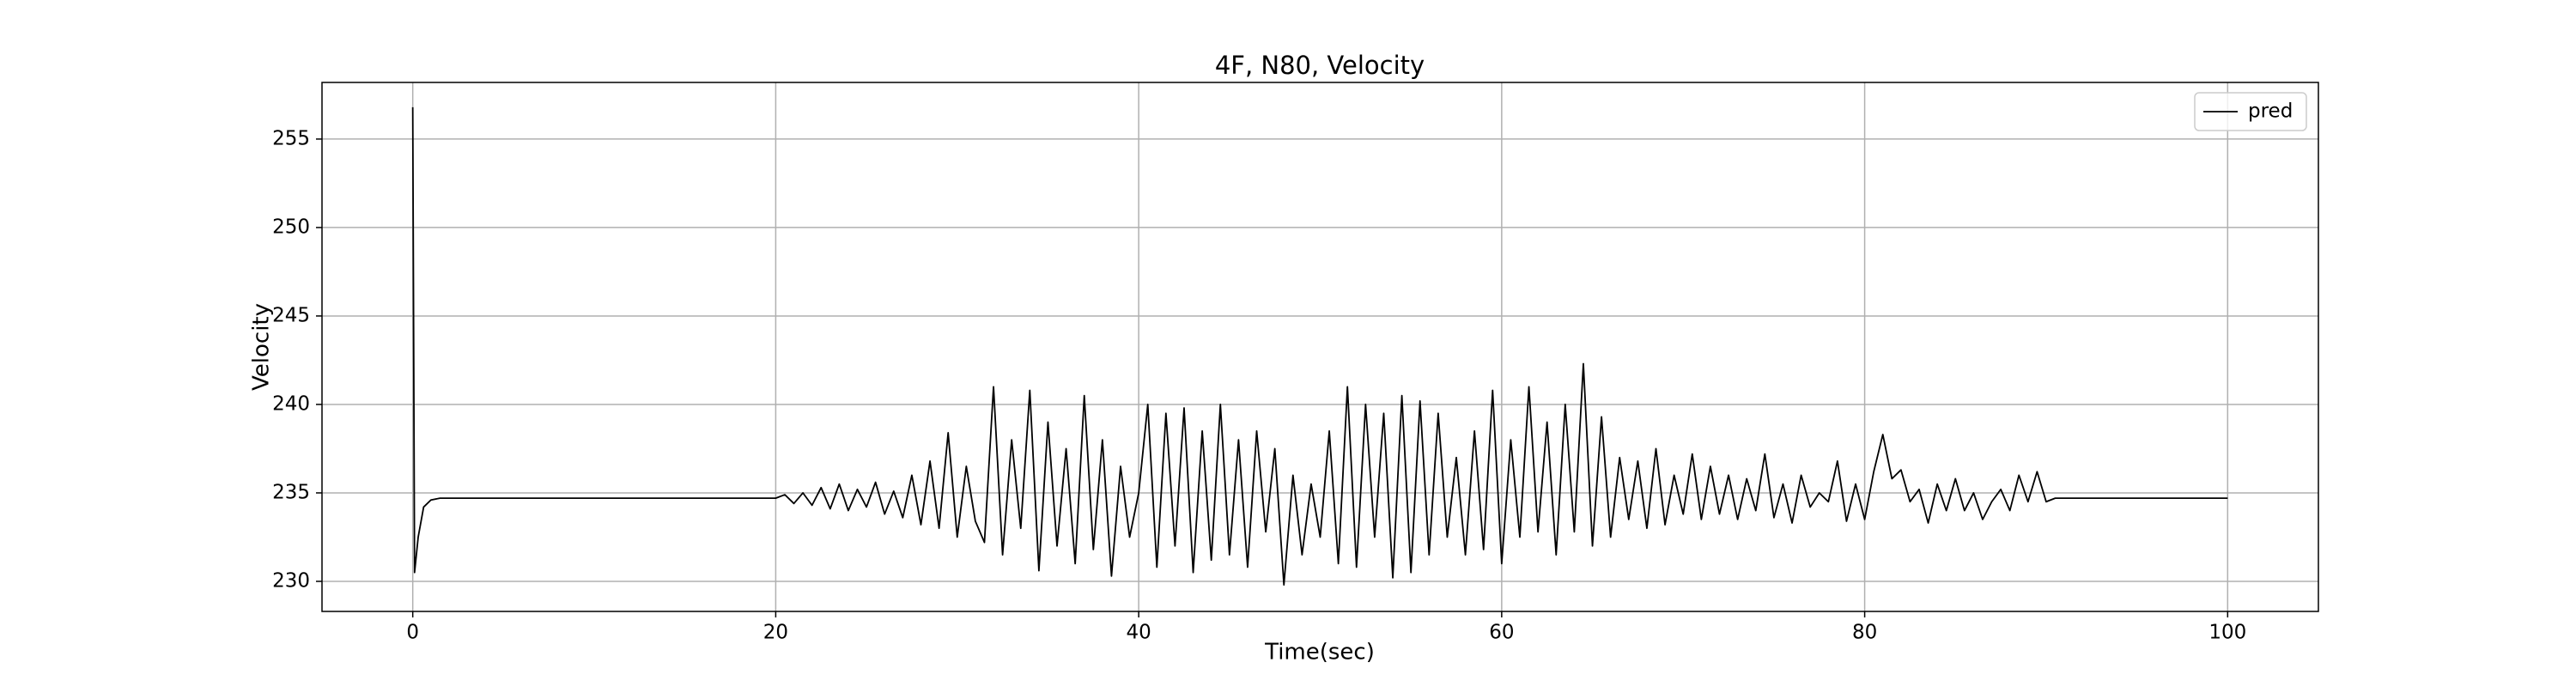 The width and height of the screenshot is (2576, 687). Describe the element at coordinates (2270, 111) in the screenshot. I see `legend-label: pred` at that location.